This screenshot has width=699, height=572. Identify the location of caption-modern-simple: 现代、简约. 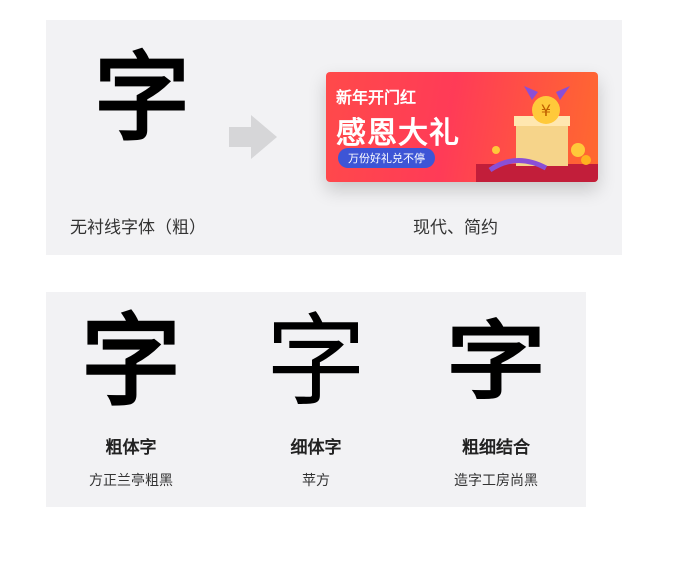
(455, 228).